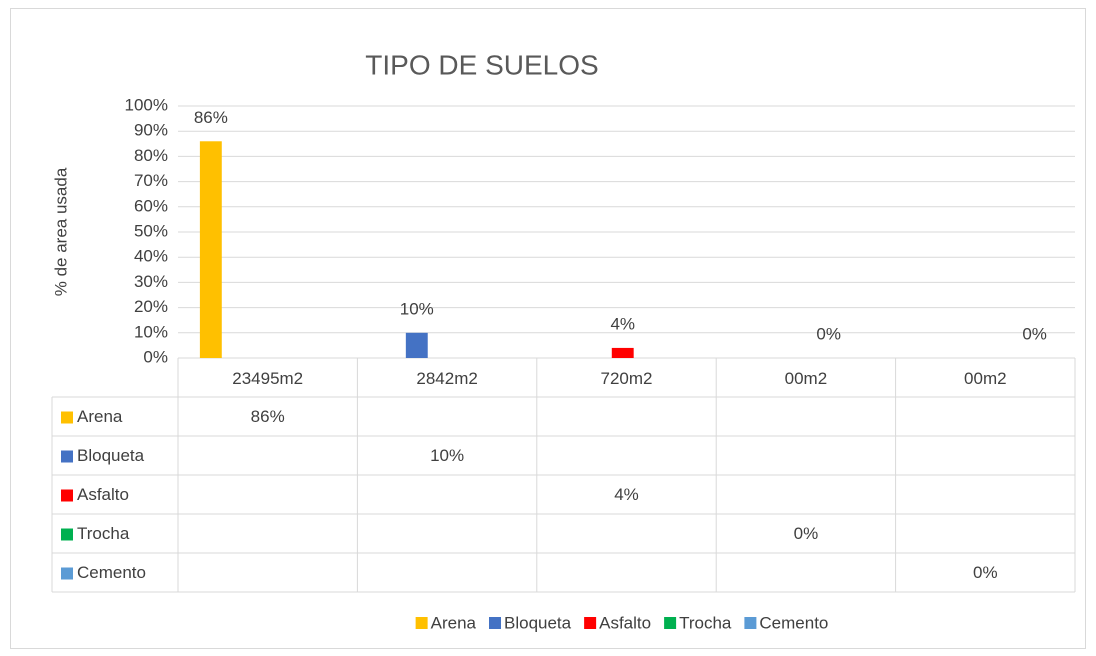  What do you see at coordinates (151, 306) in the screenshot?
I see `y-tick-label: 20%` at bounding box center [151, 306].